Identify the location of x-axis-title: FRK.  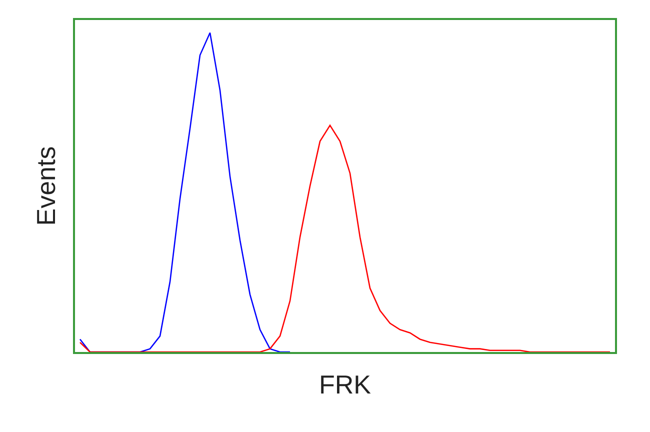
(345, 385).